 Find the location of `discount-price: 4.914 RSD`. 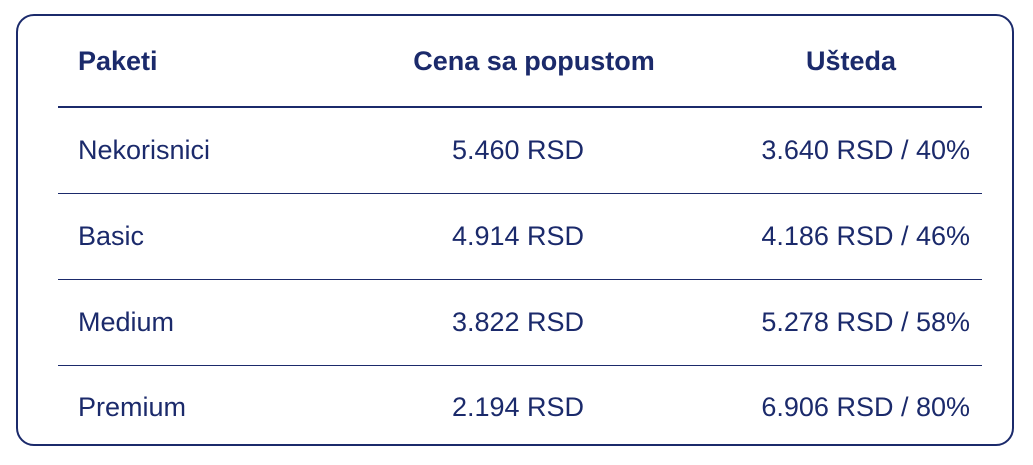

discount-price: 4.914 RSD is located at coordinates (518, 236).